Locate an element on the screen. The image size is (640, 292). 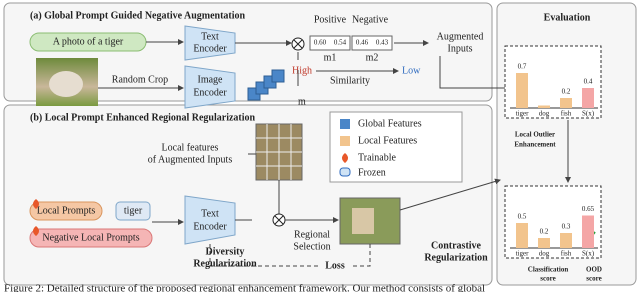
score: 0.60 is located at coordinates (320, 43).